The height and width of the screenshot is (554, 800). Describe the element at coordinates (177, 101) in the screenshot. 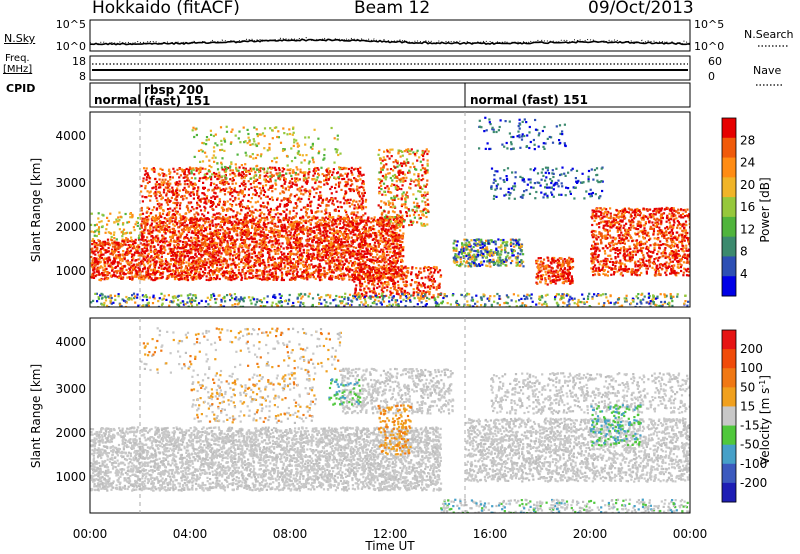

I see `cpid-segment-2-line2: (fast) 151` at that location.